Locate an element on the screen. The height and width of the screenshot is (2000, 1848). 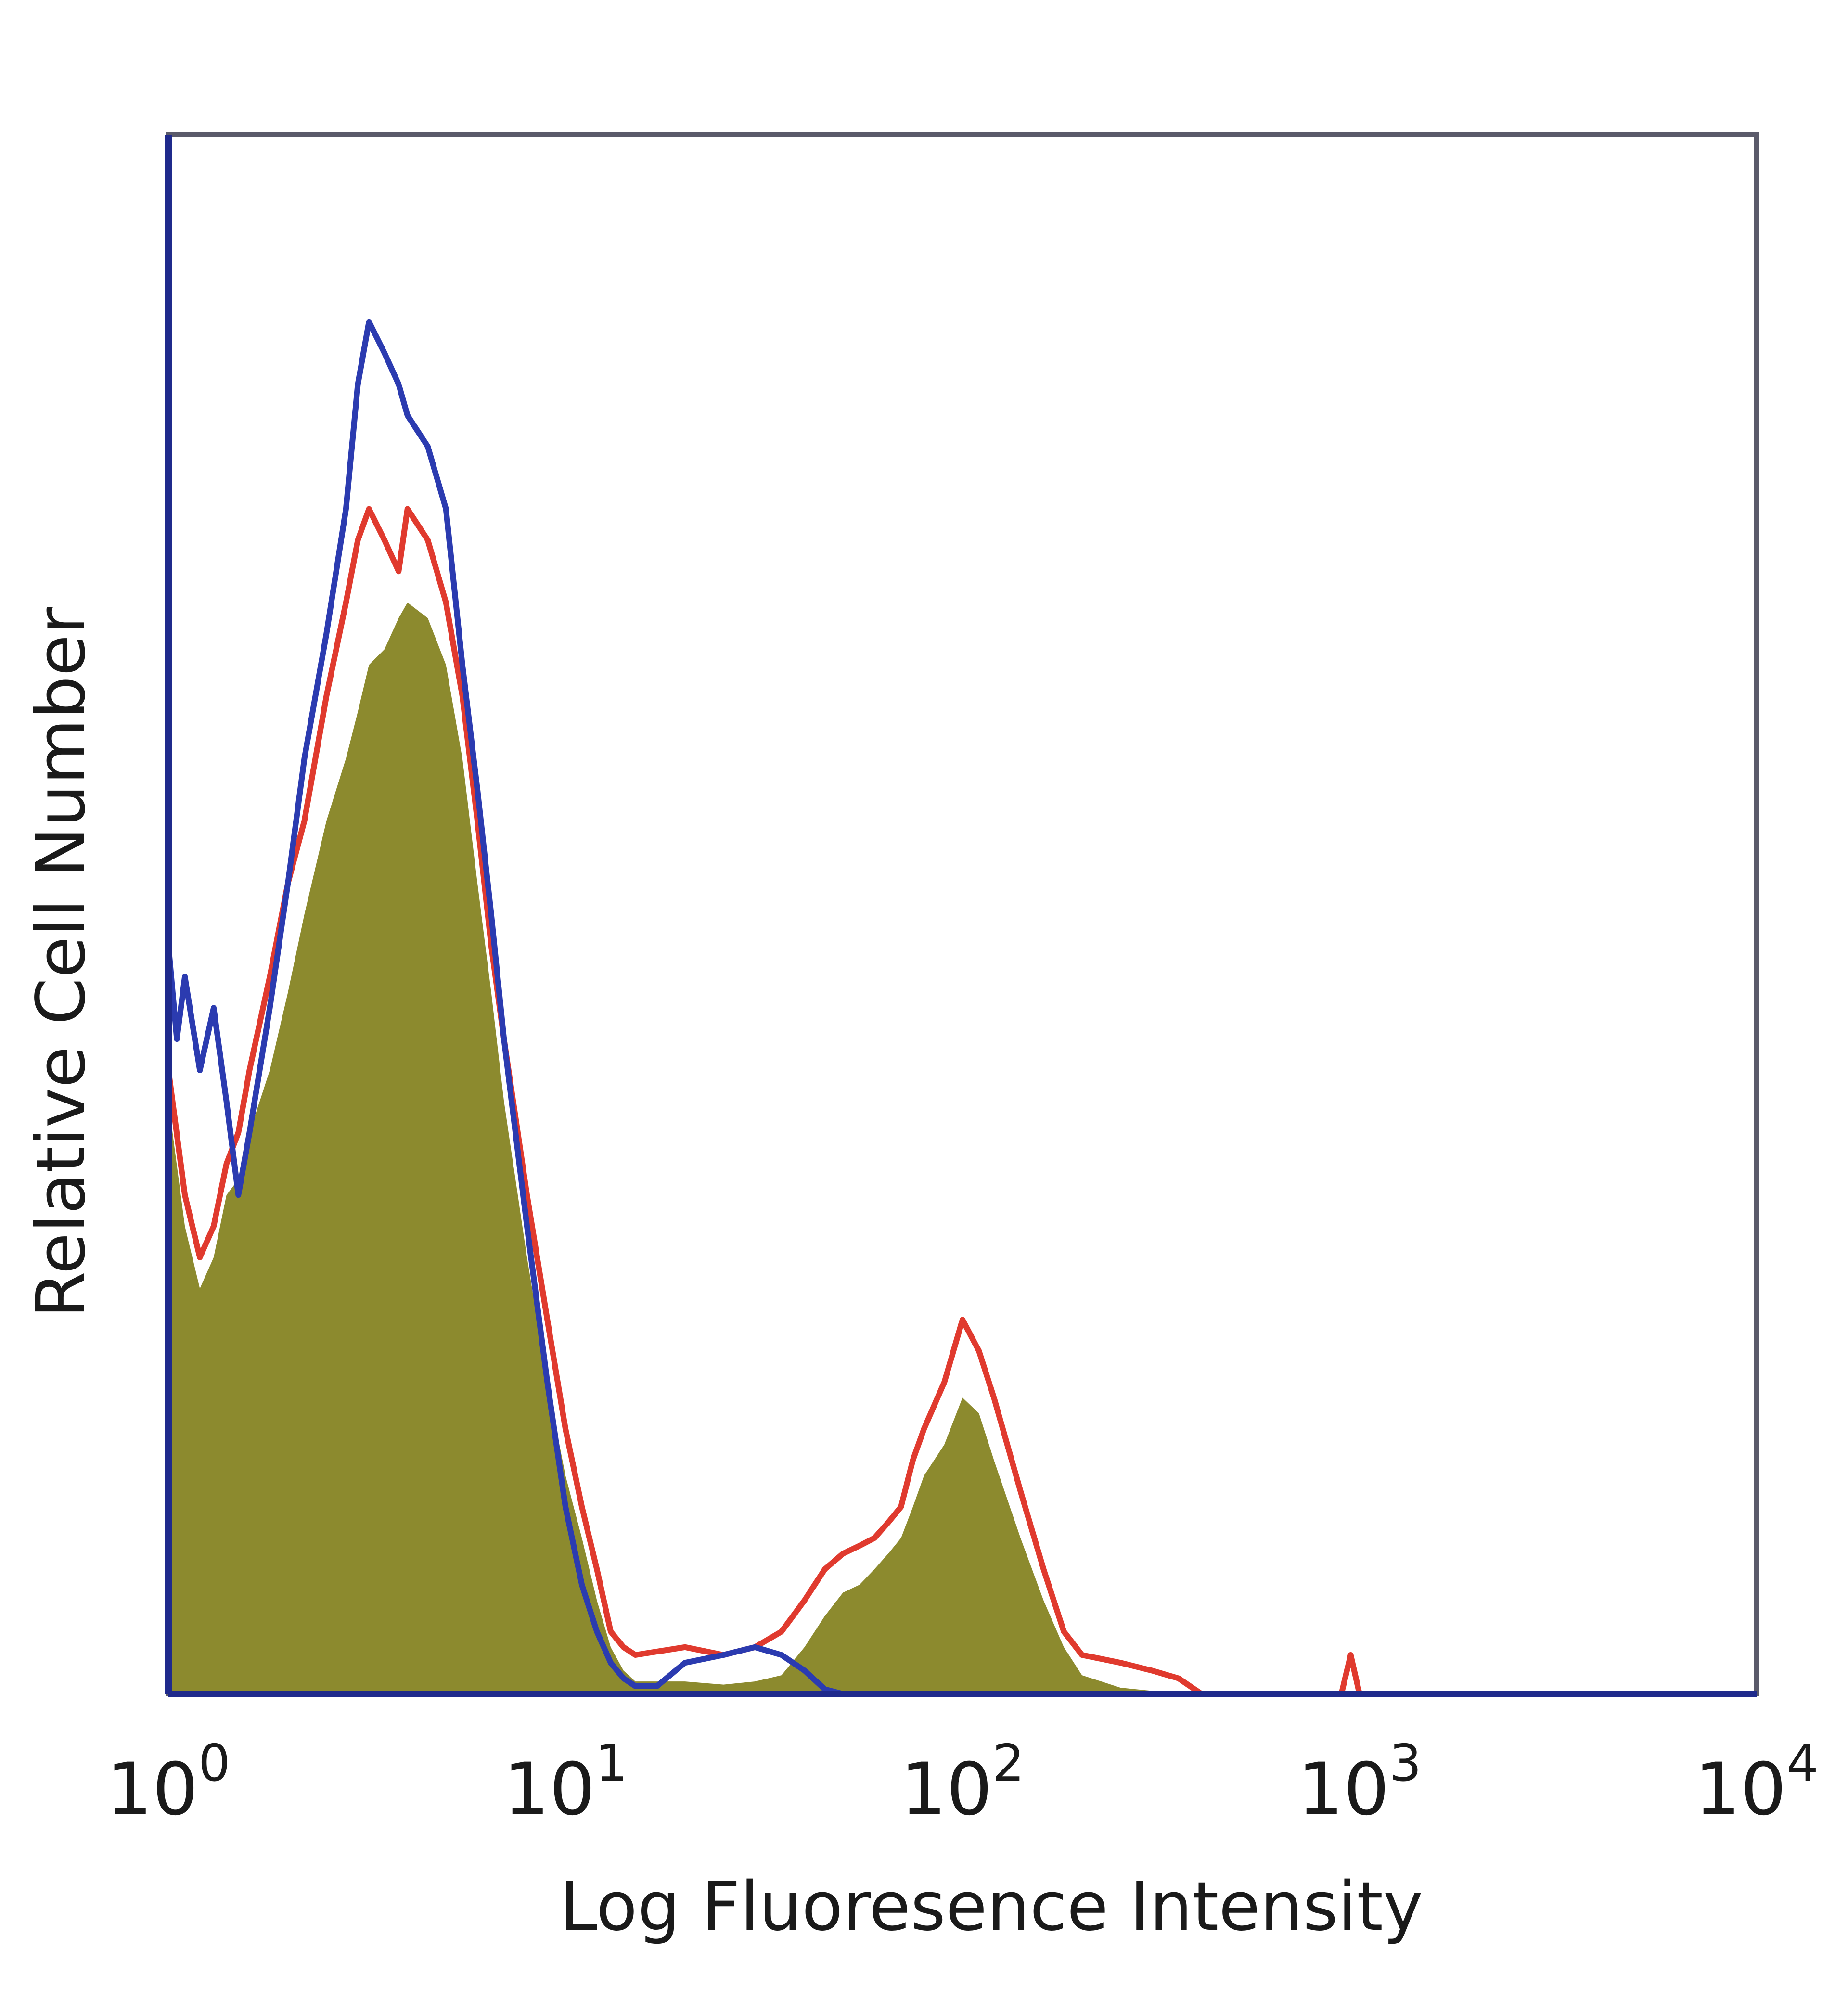
x-tick-label-0: 10⁰ is located at coordinates (168, 1783).